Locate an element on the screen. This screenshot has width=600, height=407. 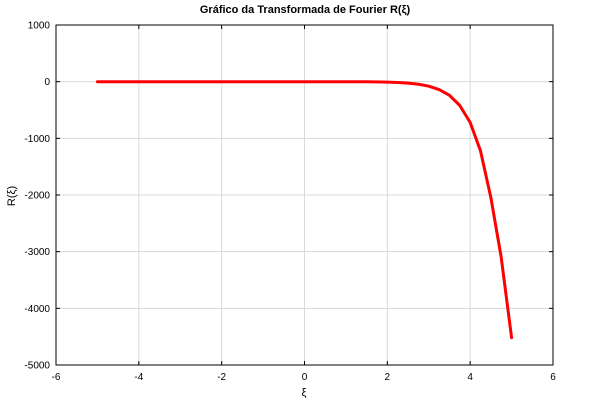
y-tick-label: -1000 is located at coordinates (37, 139).